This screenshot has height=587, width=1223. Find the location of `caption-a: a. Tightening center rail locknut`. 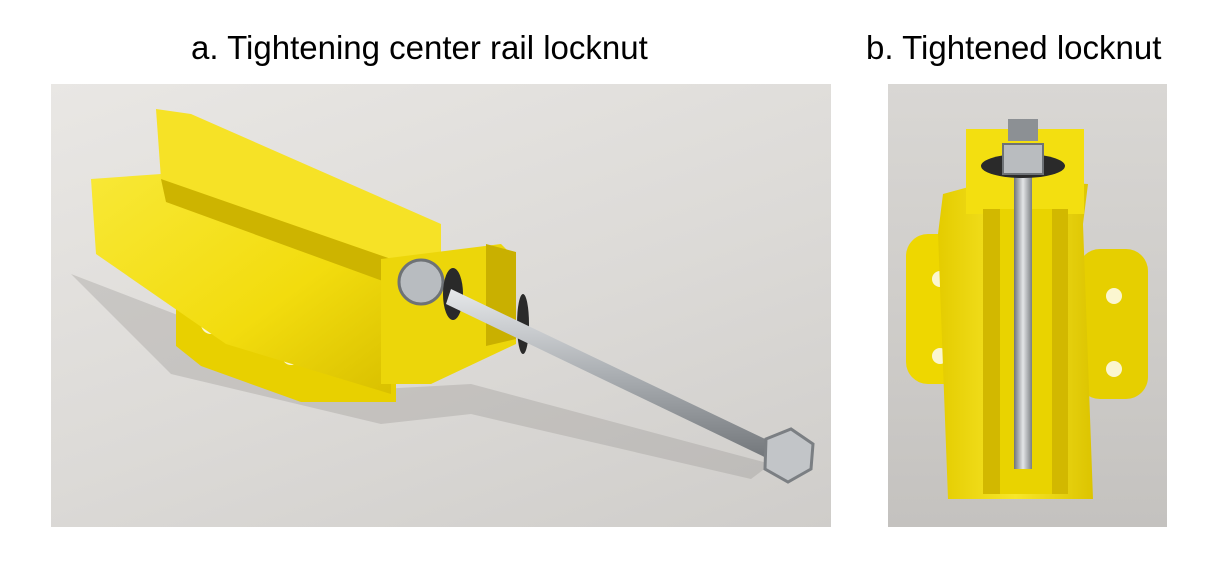

caption-a: a. Tightening center rail locknut is located at coordinates (419, 47).